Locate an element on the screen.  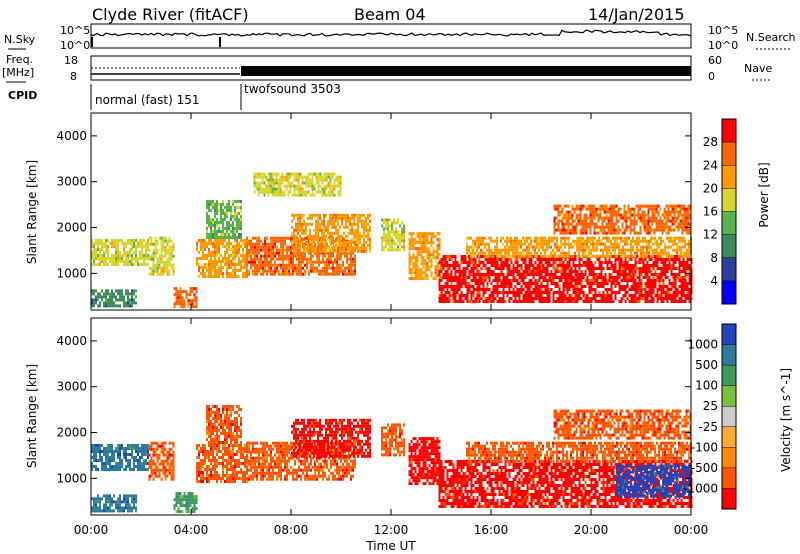
power-echo-region is located at coordinates (424, 256).